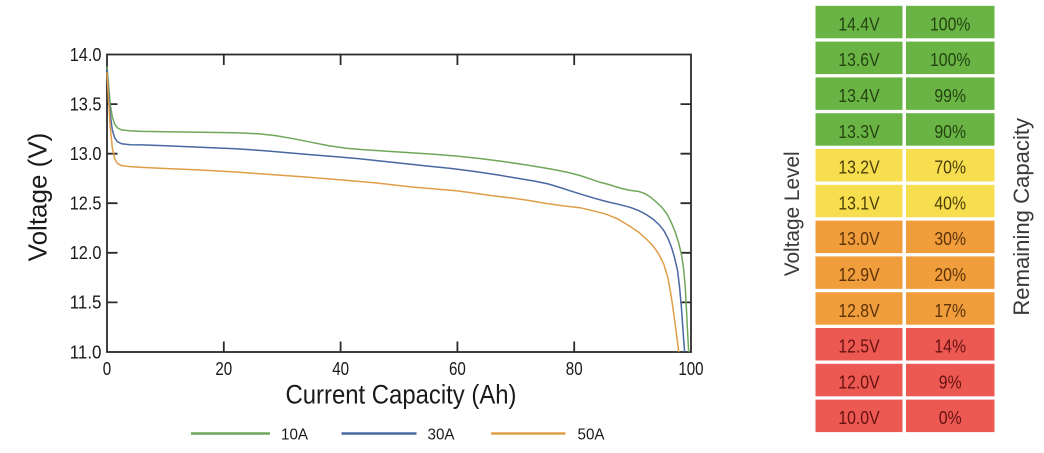 This screenshot has width=1044, height=453. Describe the element at coordinates (86, 253) in the screenshot. I see `svg-text: 12.0` at that location.